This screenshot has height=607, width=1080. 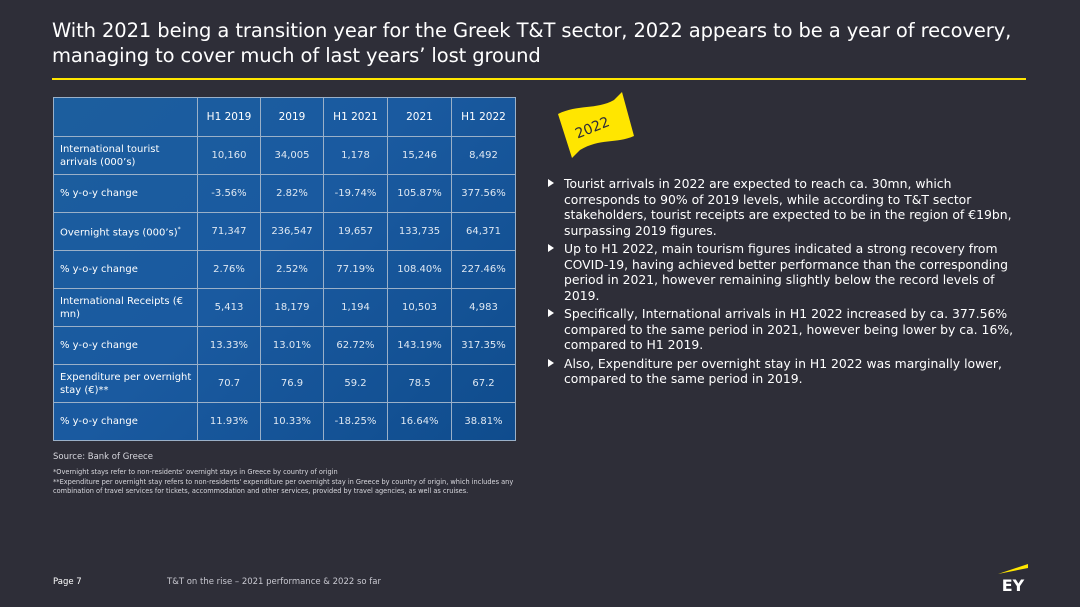 I want to click on ey-logo-text: EY, so click(x=1013, y=585).